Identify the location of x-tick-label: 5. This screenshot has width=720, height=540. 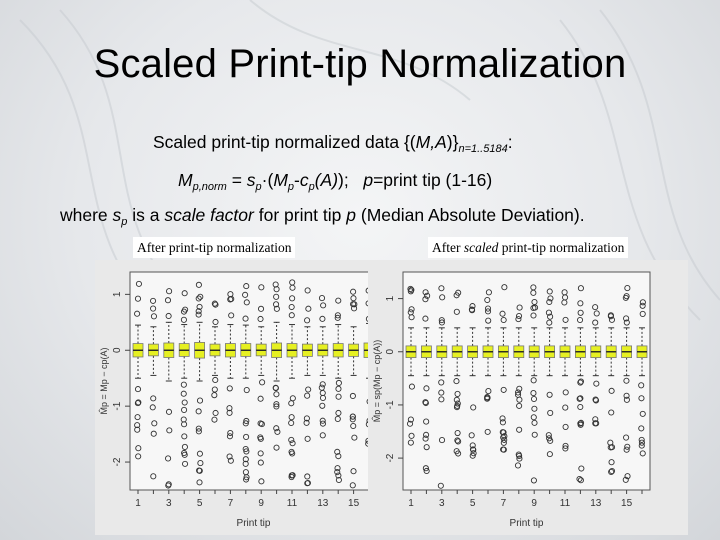
(473, 503).